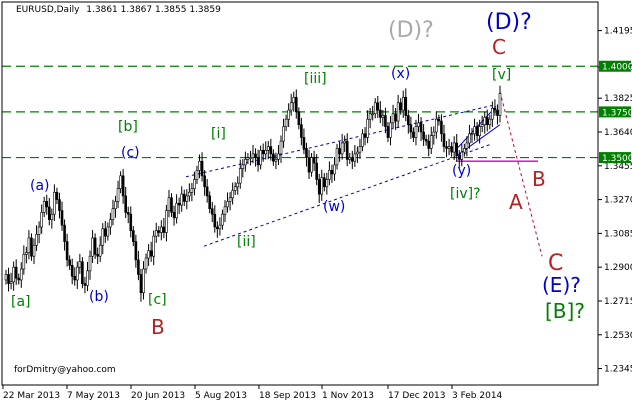 Image resolution: width=632 pixels, height=403 pixels. What do you see at coordinates (315, 79) in the screenshot?
I see `wave-label: [iii]` at bounding box center [315, 79].